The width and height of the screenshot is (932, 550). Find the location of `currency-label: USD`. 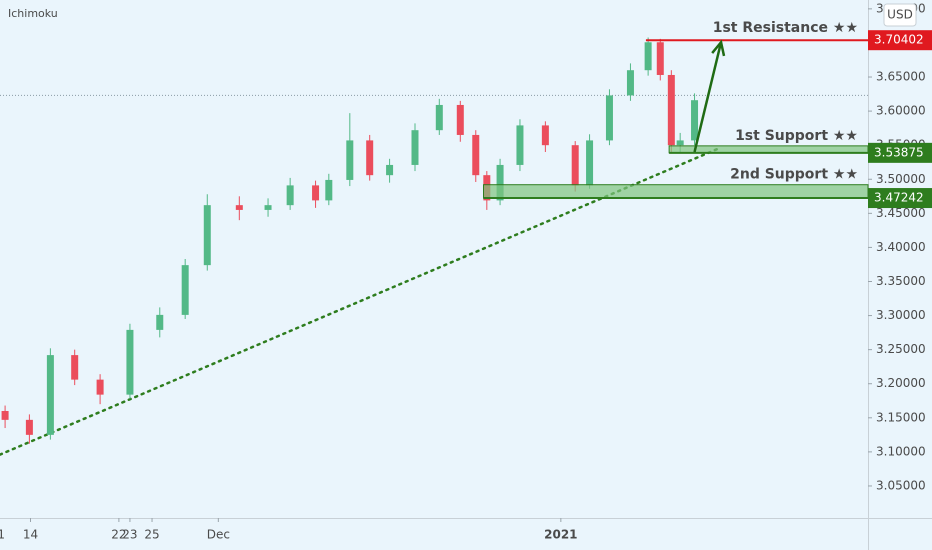

currency-label: USD is located at coordinates (900, 15).